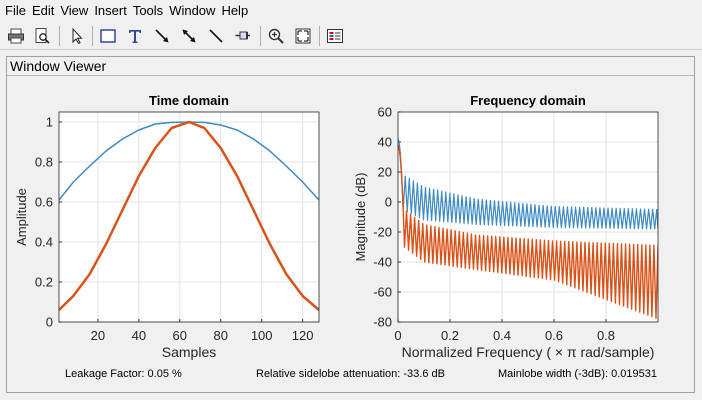 The width and height of the screenshot is (702, 400). I want to click on y-tick-label: 1, so click(49, 122).